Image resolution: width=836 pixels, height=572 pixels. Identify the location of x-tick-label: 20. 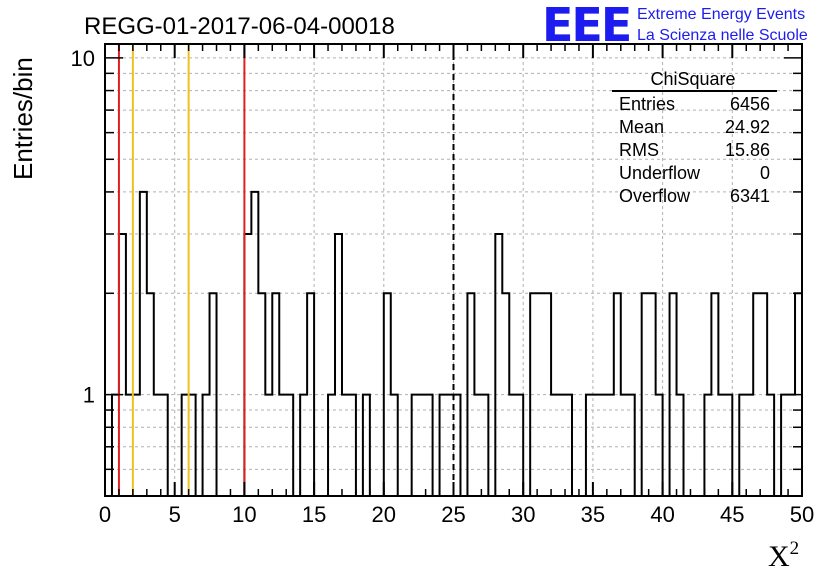
(384, 514).